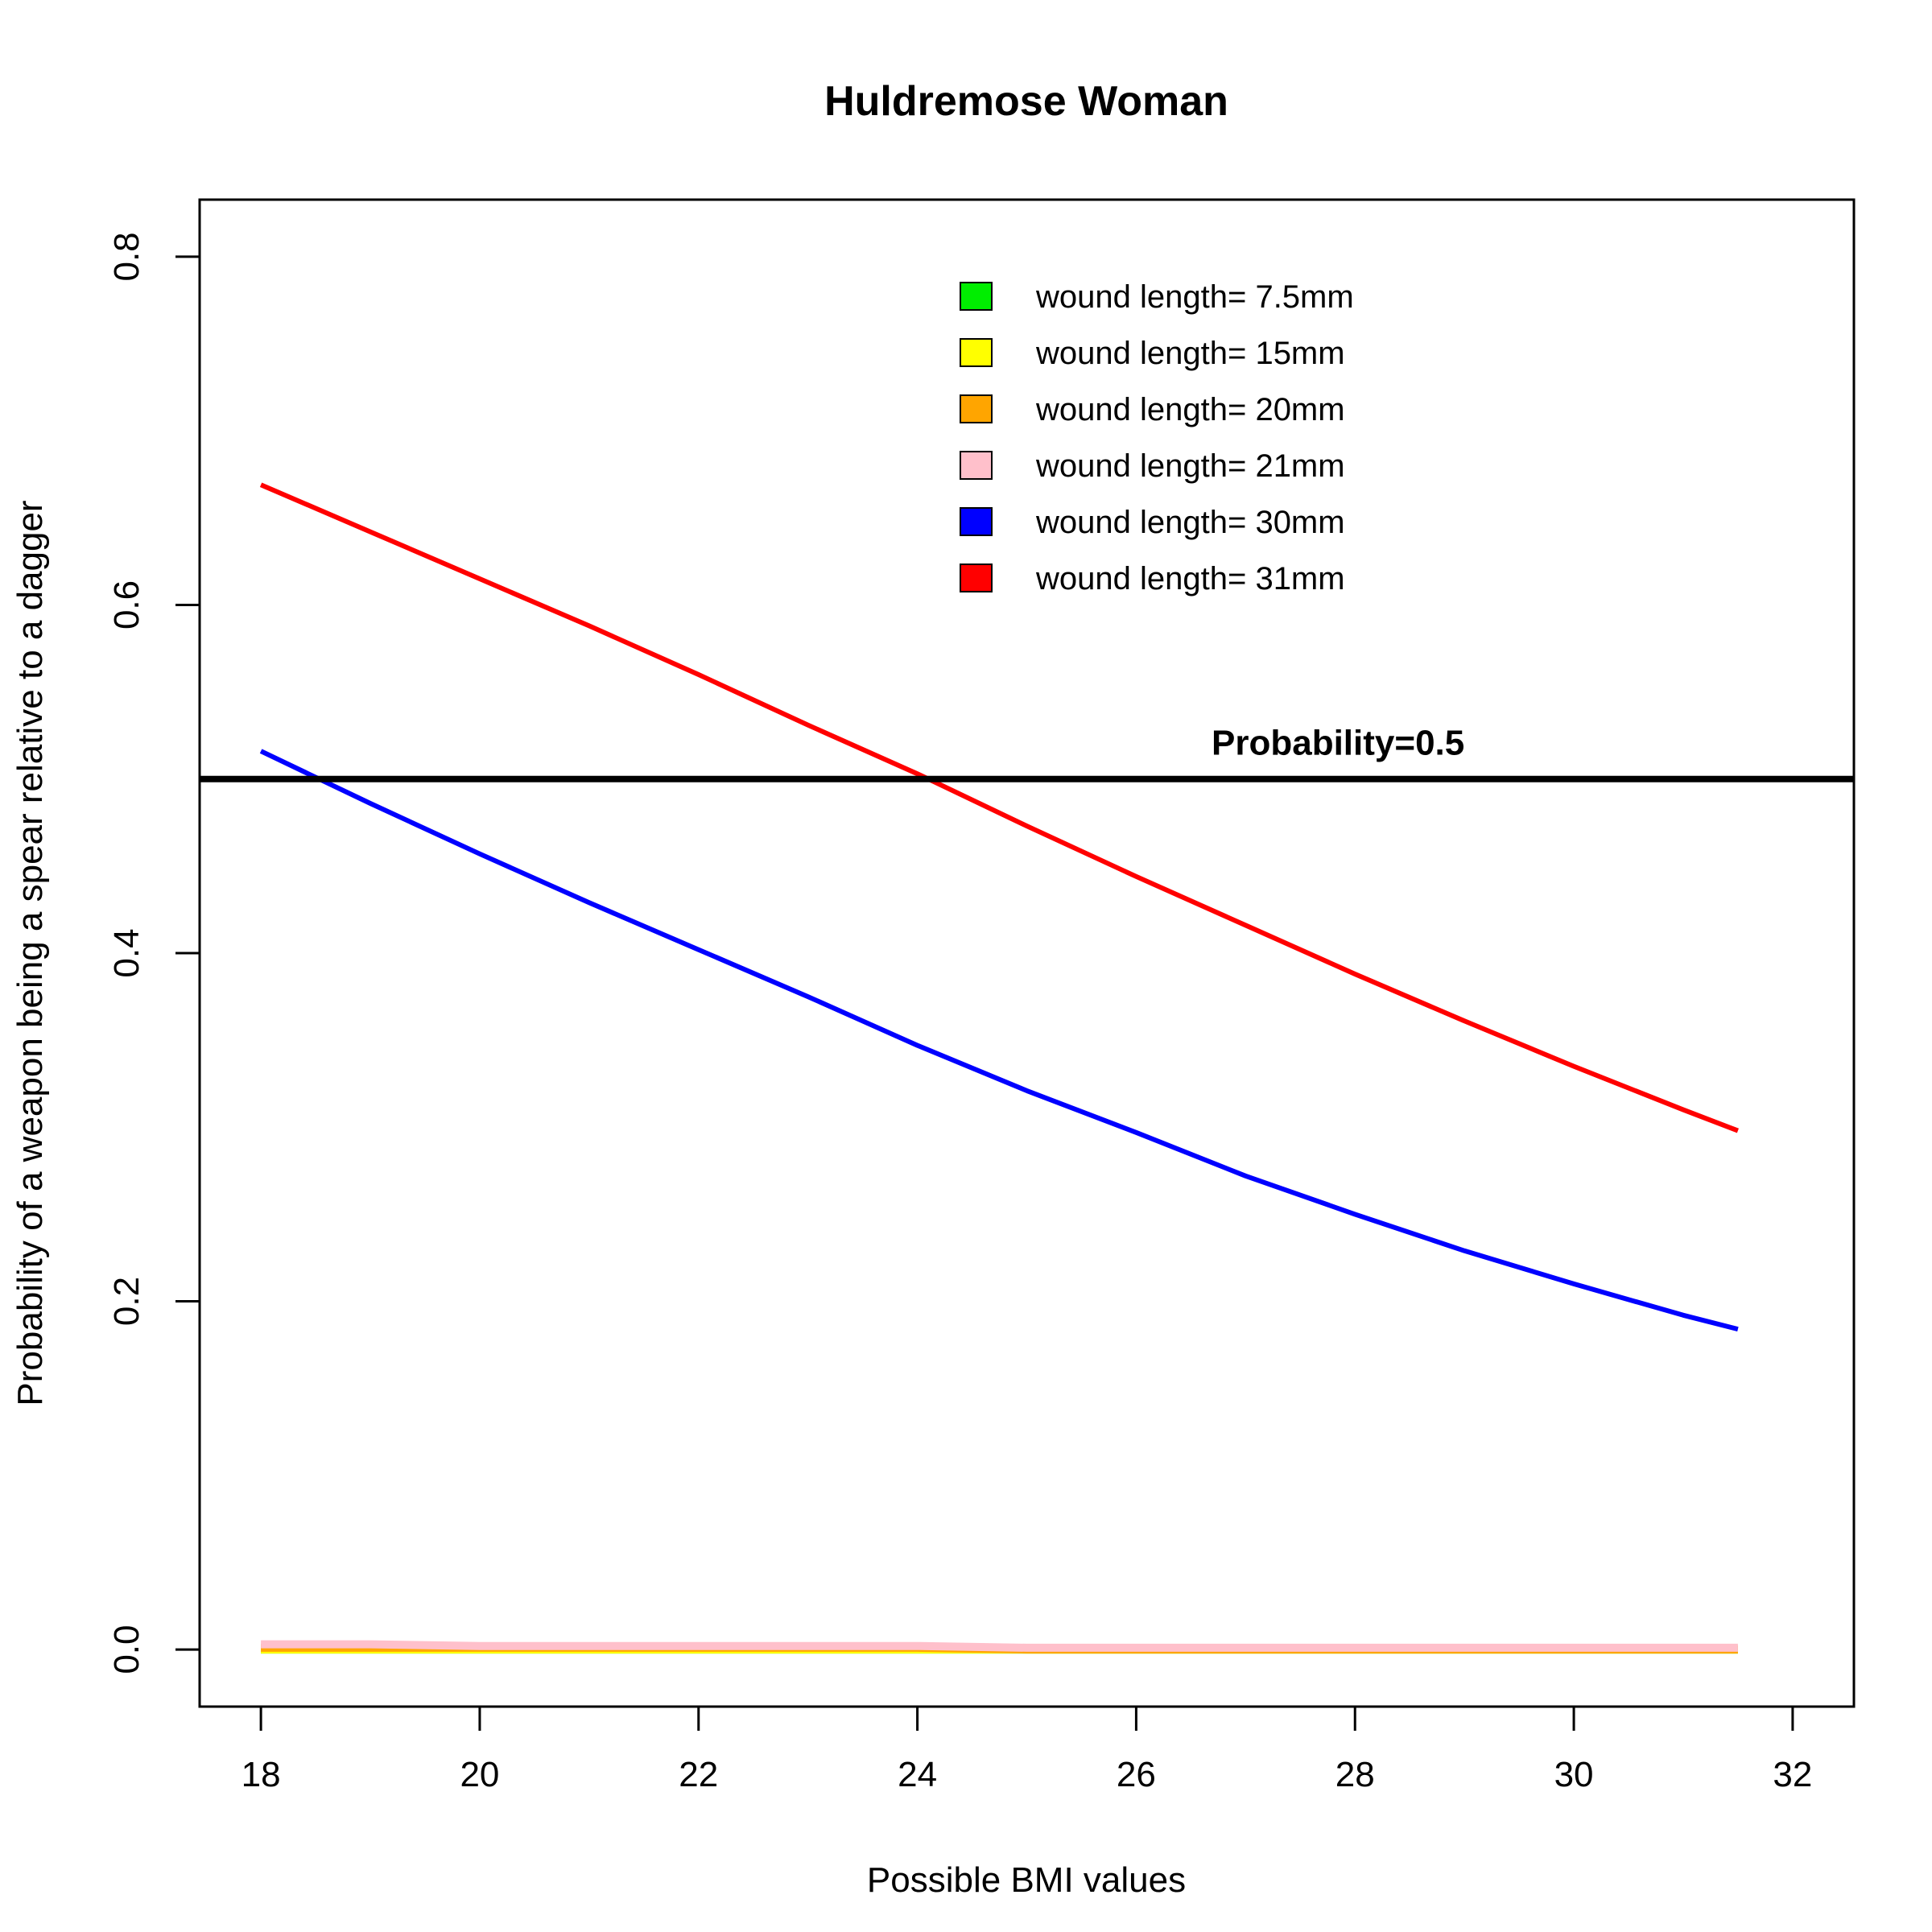  What do you see at coordinates (479, 1774) in the screenshot?
I see `x-tick-label: 20` at bounding box center [479, 1774].